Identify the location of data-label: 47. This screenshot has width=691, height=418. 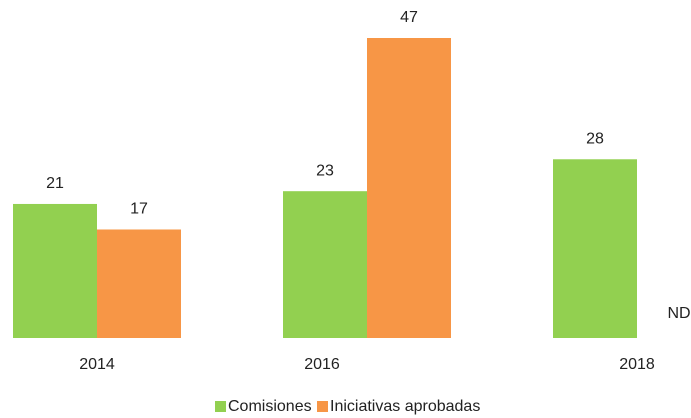
(409, 17).